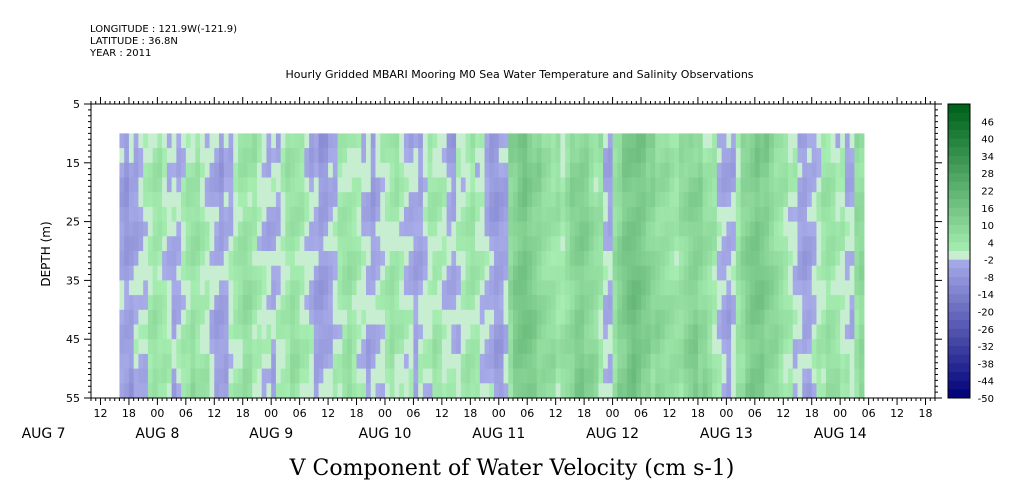  Describe the element at coordinates (300, 413) in the screenshot. I see `x-hour-tick-label: 06` at that location.